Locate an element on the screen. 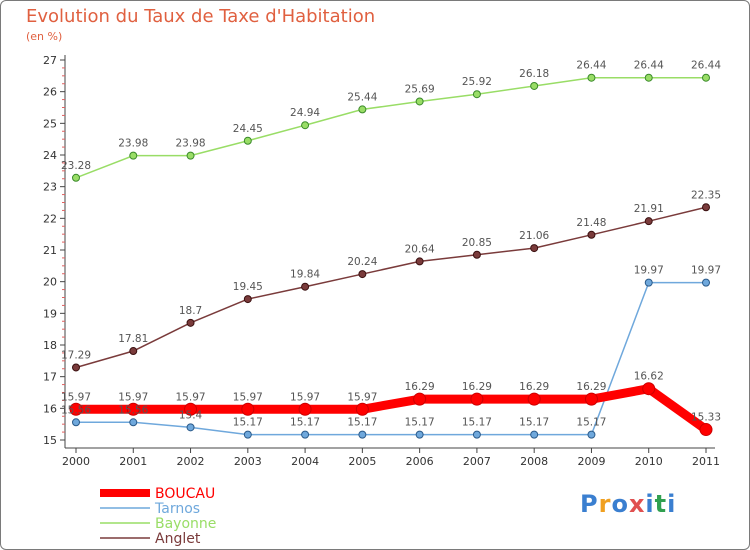  x-tick-label: 2009 is located at coordinates (591, 461).